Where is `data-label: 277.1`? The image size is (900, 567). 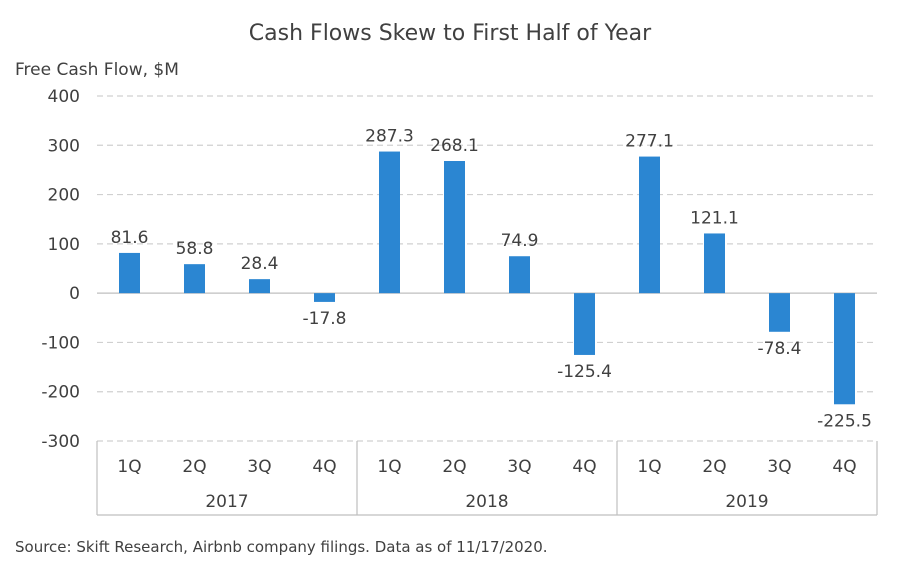
data-label: 277.1 is located at coordinates (649, 142).